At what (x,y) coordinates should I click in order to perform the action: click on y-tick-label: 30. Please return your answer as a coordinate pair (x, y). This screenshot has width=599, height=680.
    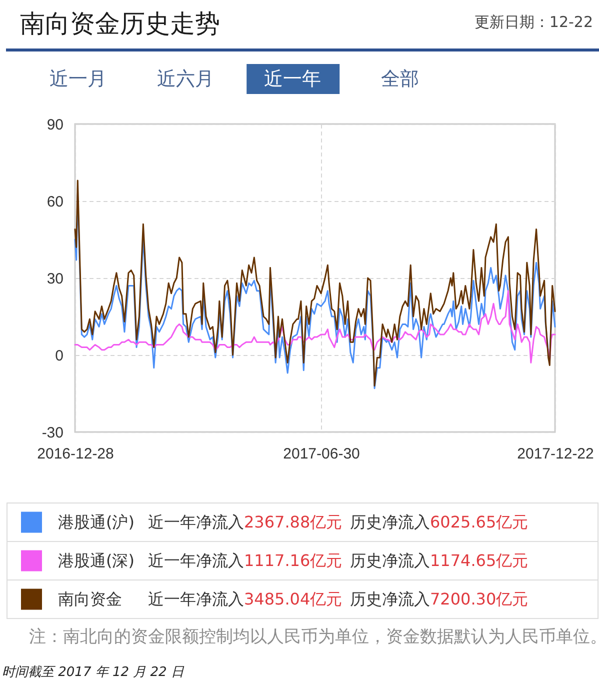
    Looking at the image, I should click on (55, 279).